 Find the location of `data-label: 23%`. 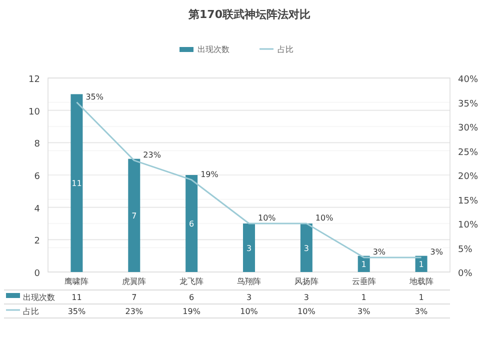

data-label: 23% is located at coordinates (134, 311).